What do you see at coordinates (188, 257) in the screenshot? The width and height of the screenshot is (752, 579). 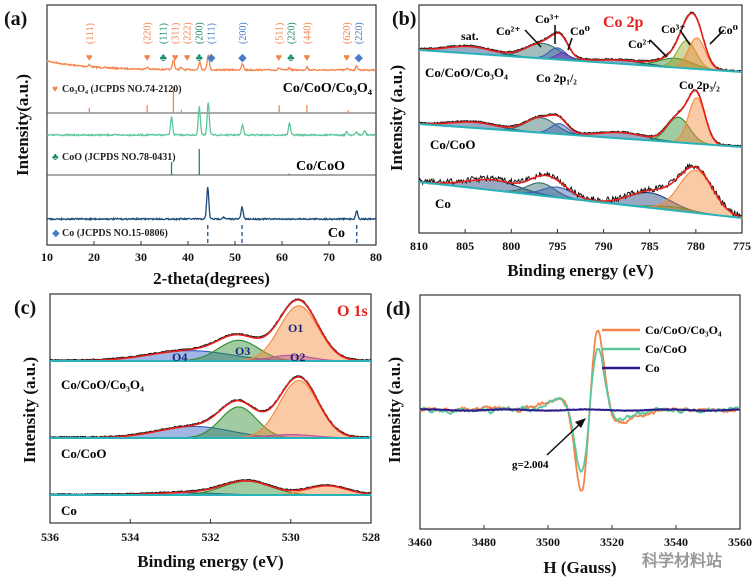 I see `x-tick-label: 40` at bounding box center [188, 257].